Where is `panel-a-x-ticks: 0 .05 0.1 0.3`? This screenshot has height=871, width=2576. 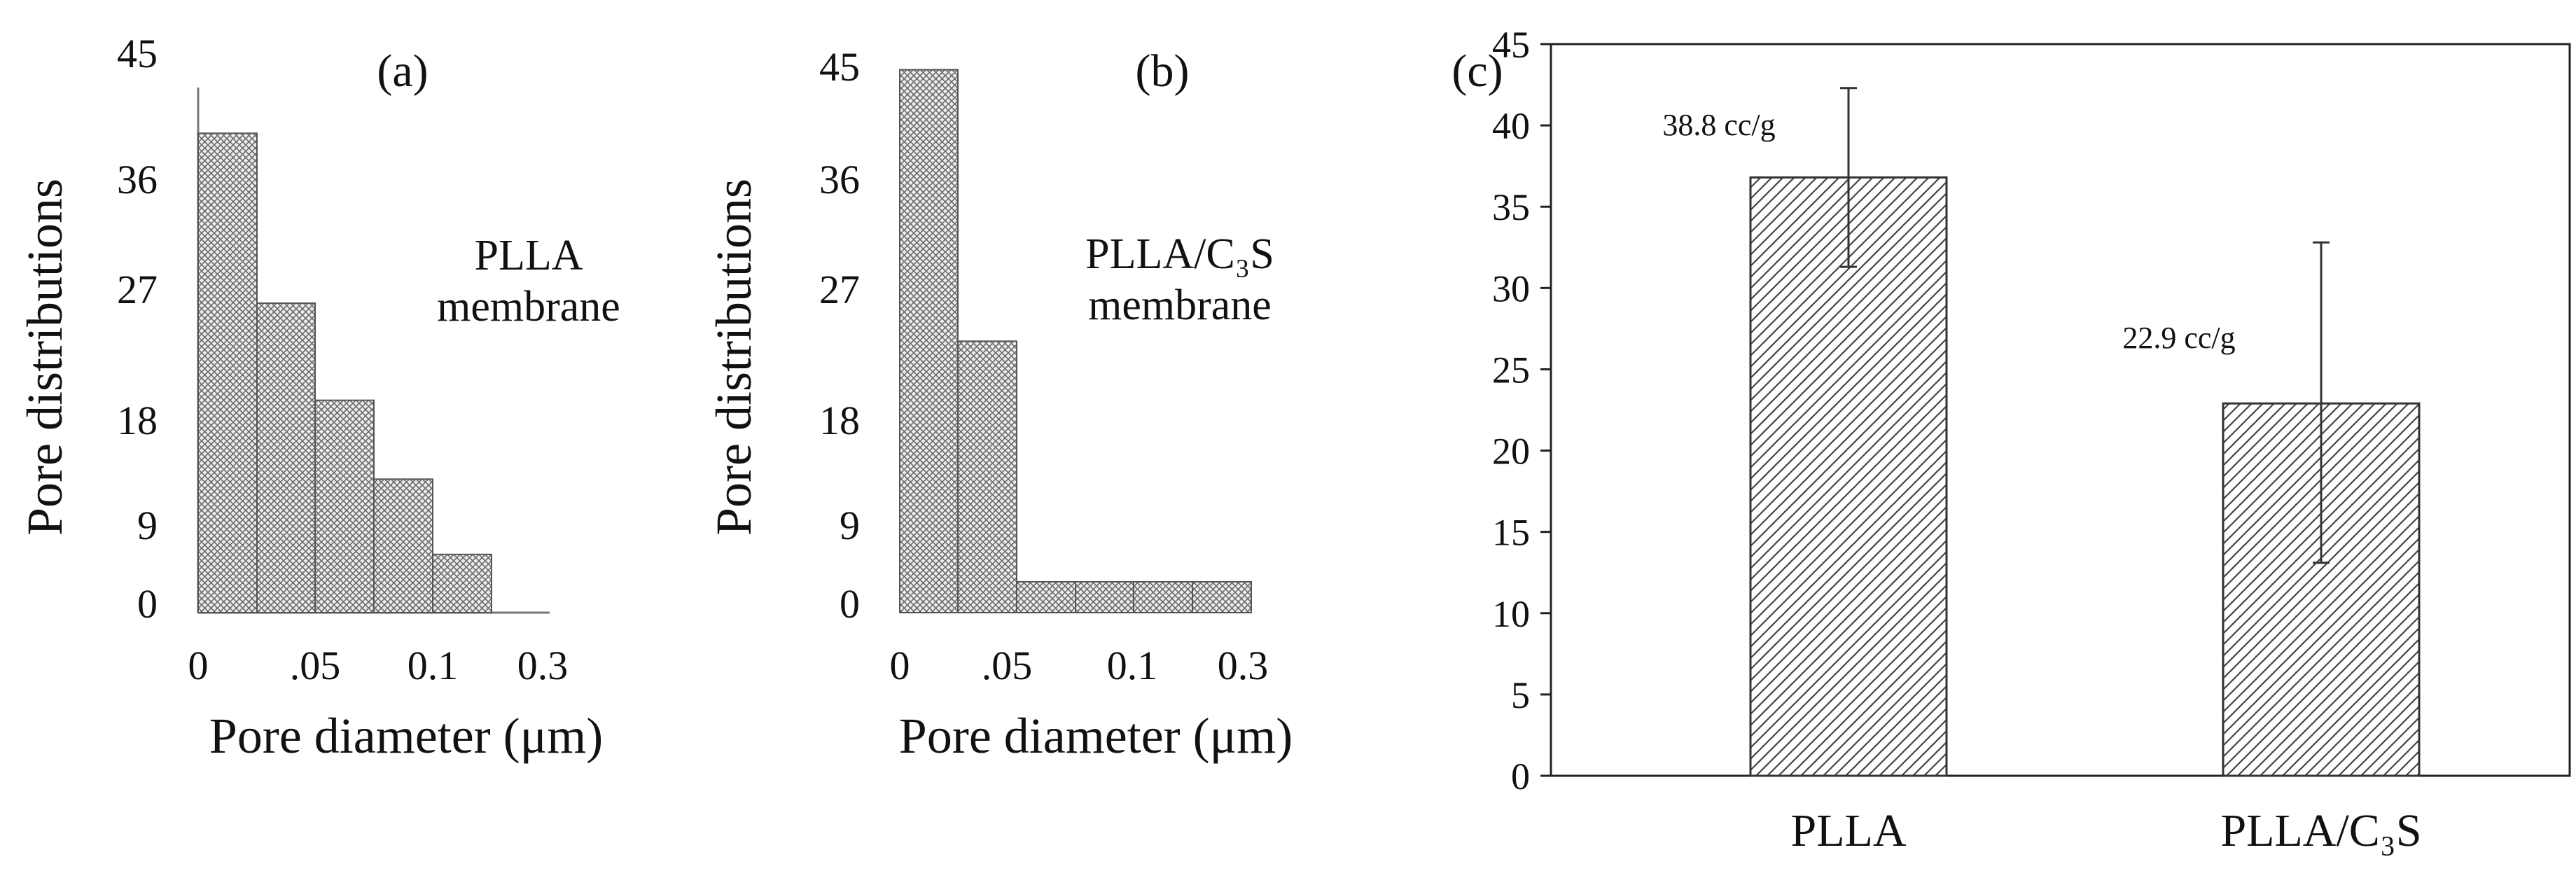 panel-a-x-ticks: 0 .05 0.1 0.3 is located at coordinates (378, 665).